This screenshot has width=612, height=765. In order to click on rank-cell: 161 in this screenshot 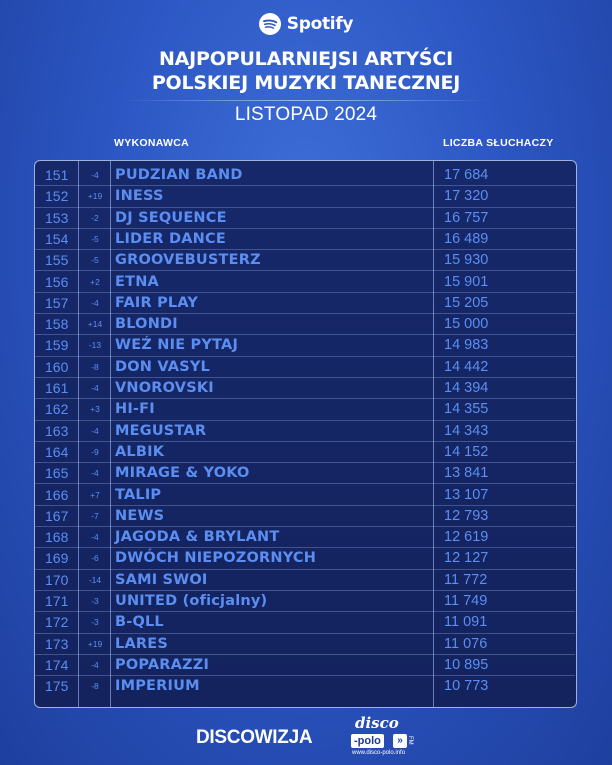, I will do `click(57, 388)`.